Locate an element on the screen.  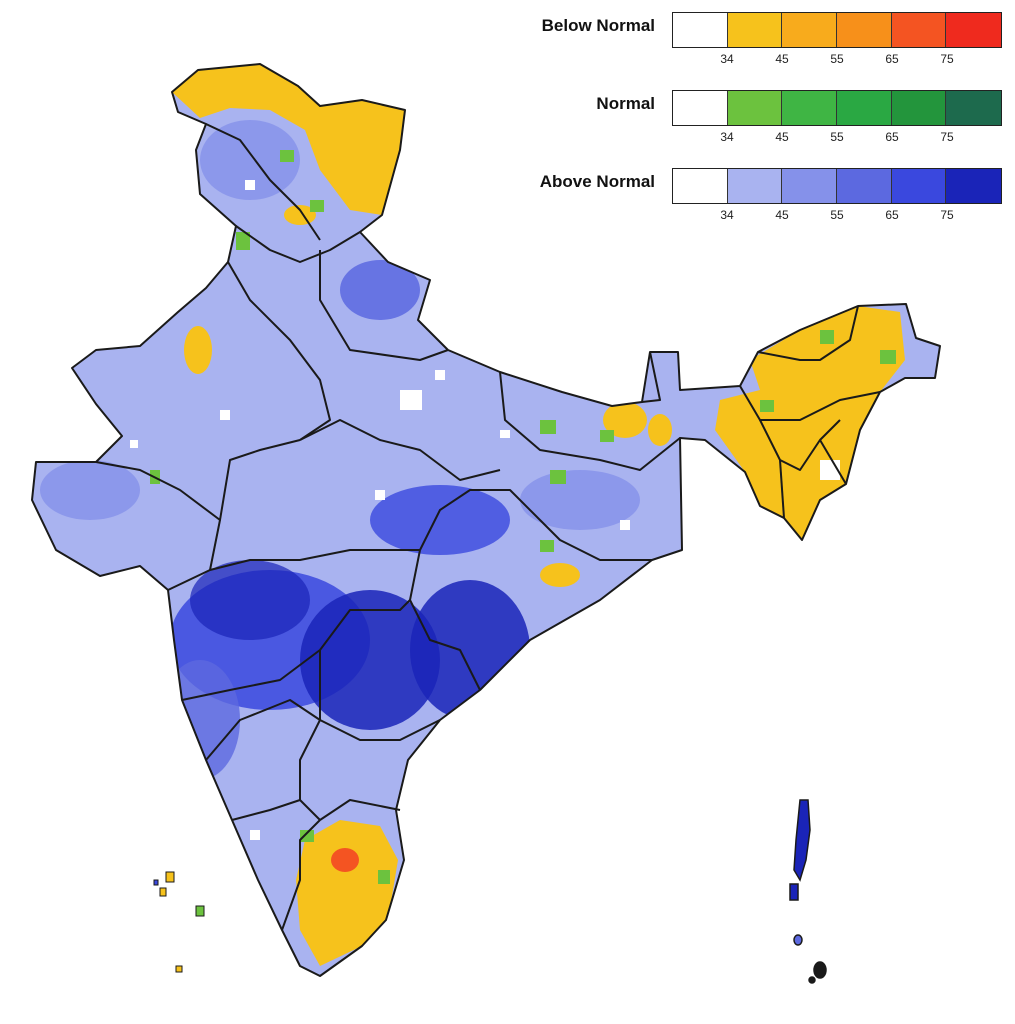
legend-normal: Normal 34 45 55 65 75 is located at coordinates (507, 113).